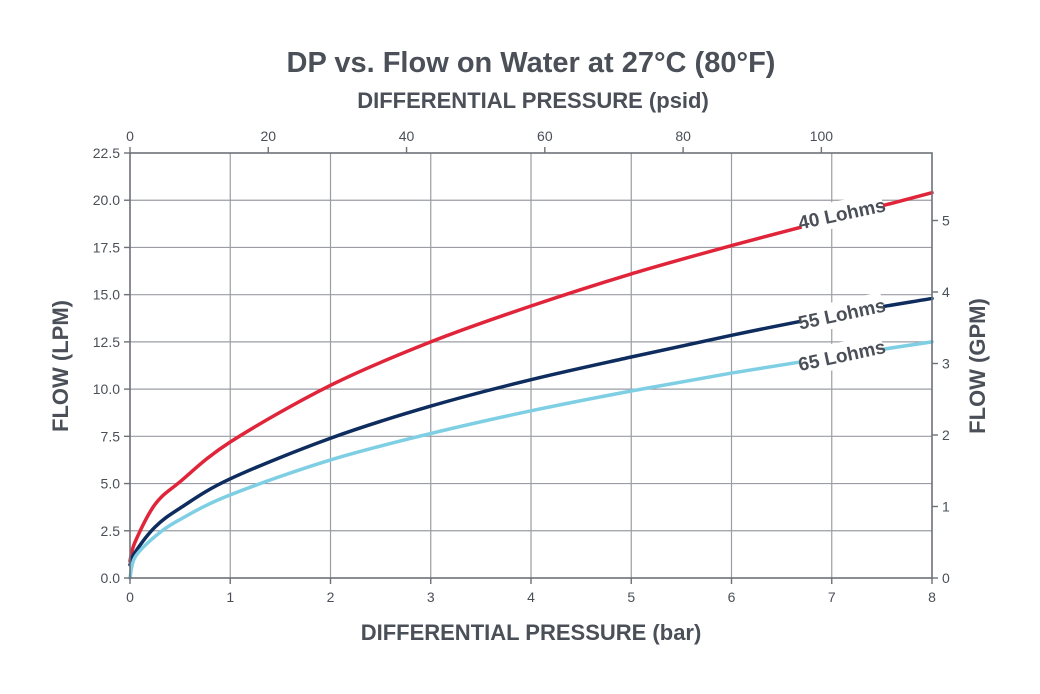  What do you see at coordinates (946, 220) in the screenshot?
I see `y-right-tick-label: 5` at bounding box center [946, 220].